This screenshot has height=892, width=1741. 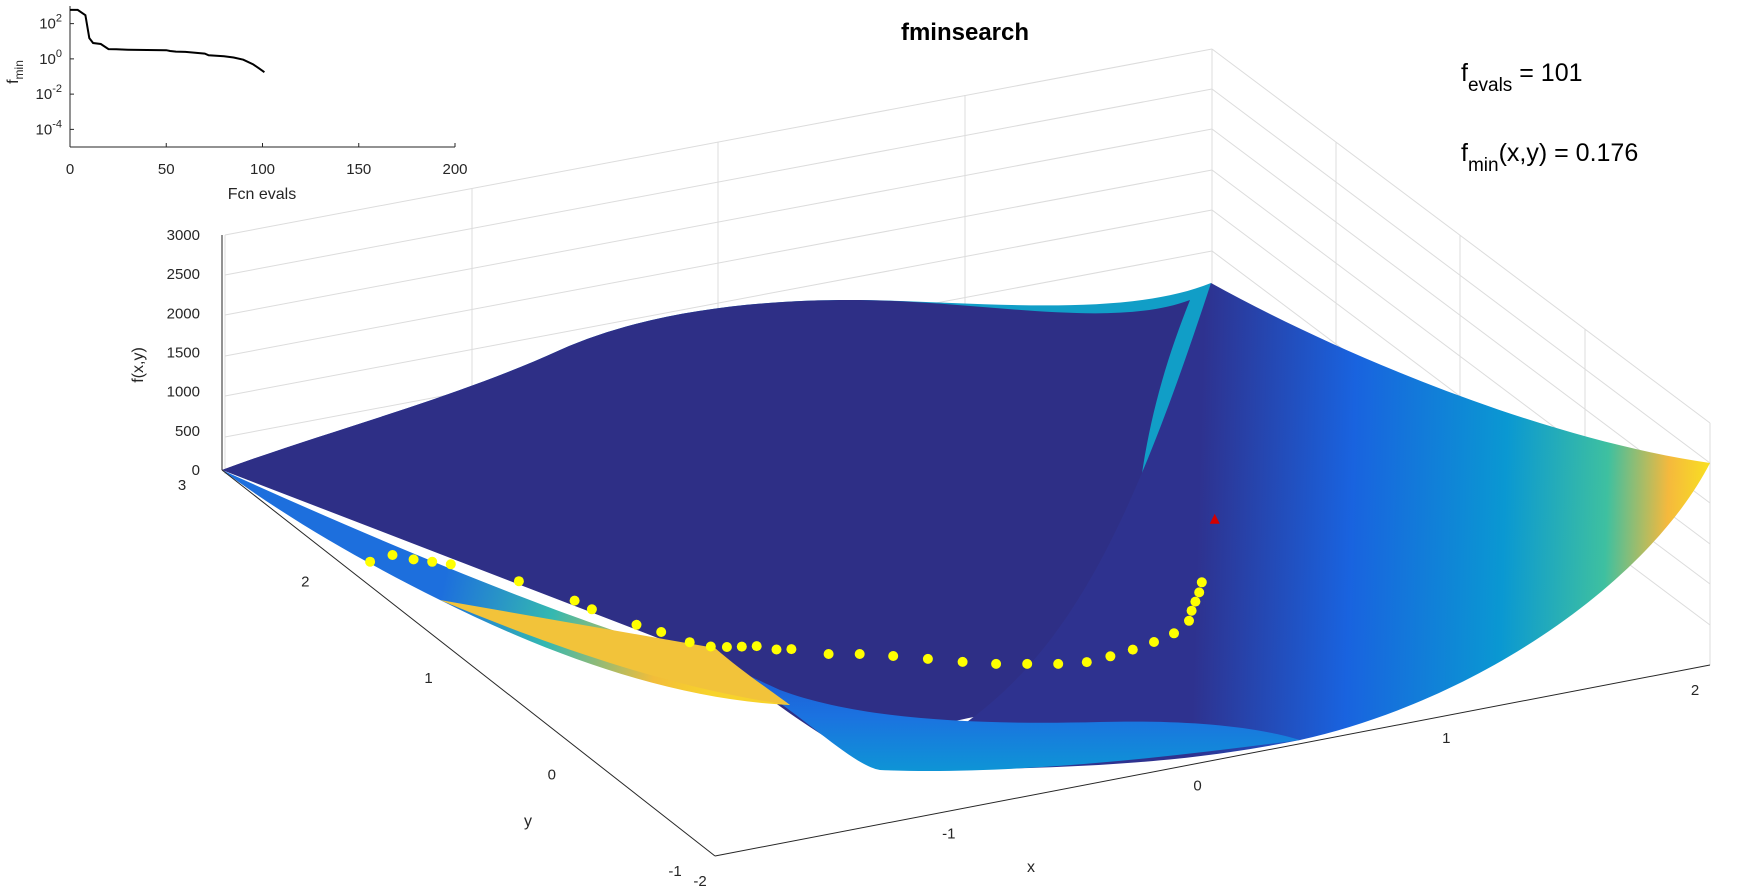 I want to click on evaluated-points, so click(x=786, y=609).